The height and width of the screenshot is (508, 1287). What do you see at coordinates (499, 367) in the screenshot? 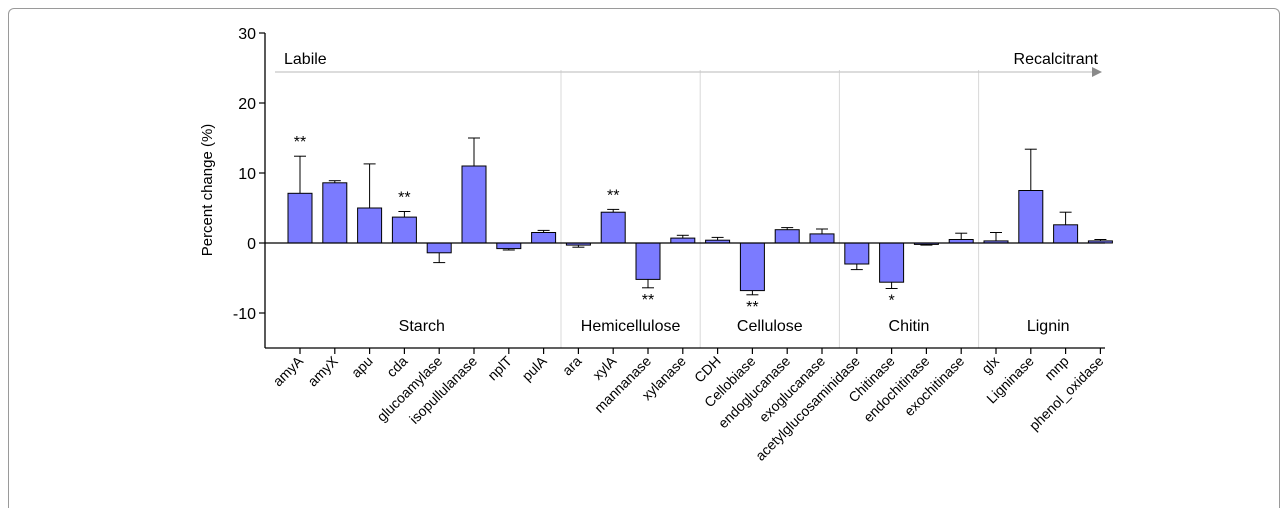
I see `x-tick-label: nplT` at bounding box center [499, 367].